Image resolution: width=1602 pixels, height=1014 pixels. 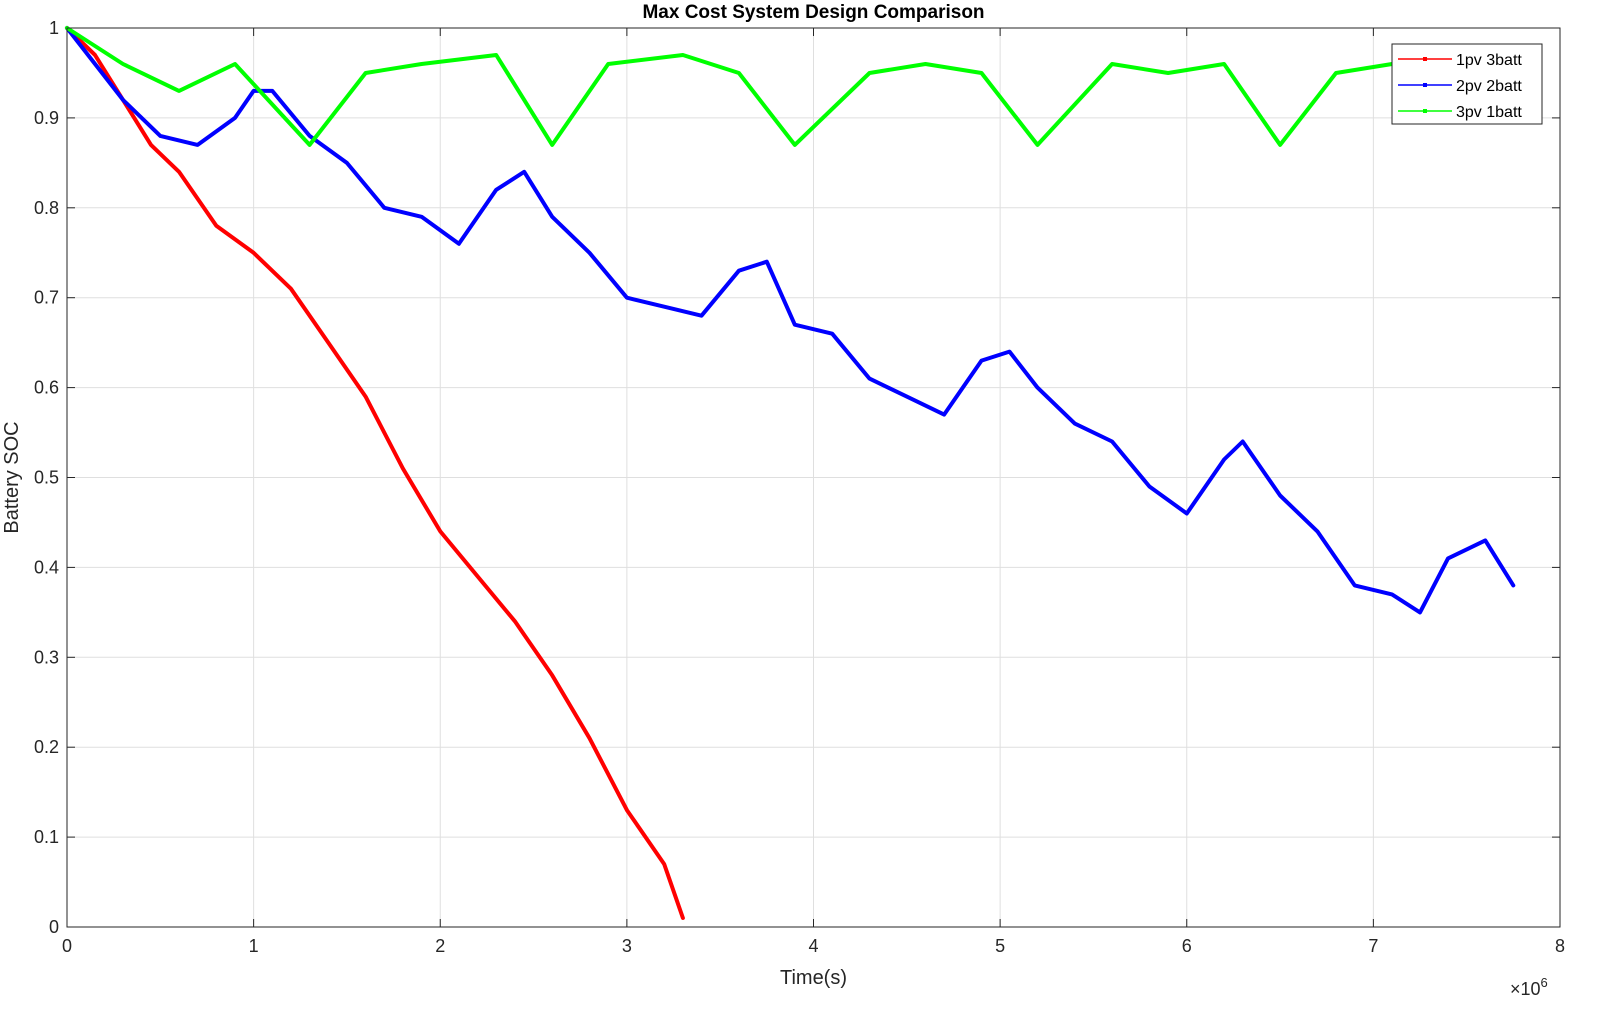 What do you see at coordinates (1187, 946) in the screenshot?
I see `x-tick-label: 6` at bounding box center [1187, 946].